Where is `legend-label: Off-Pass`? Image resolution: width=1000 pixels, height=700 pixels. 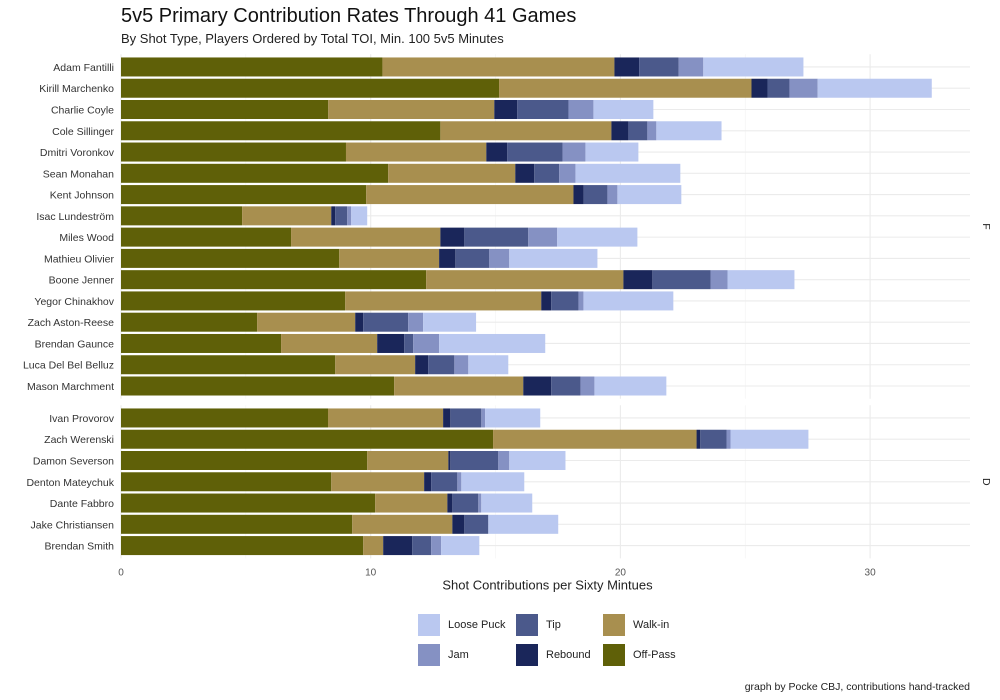 legend-label: Off-Pass is located at coordinates (654, 655).